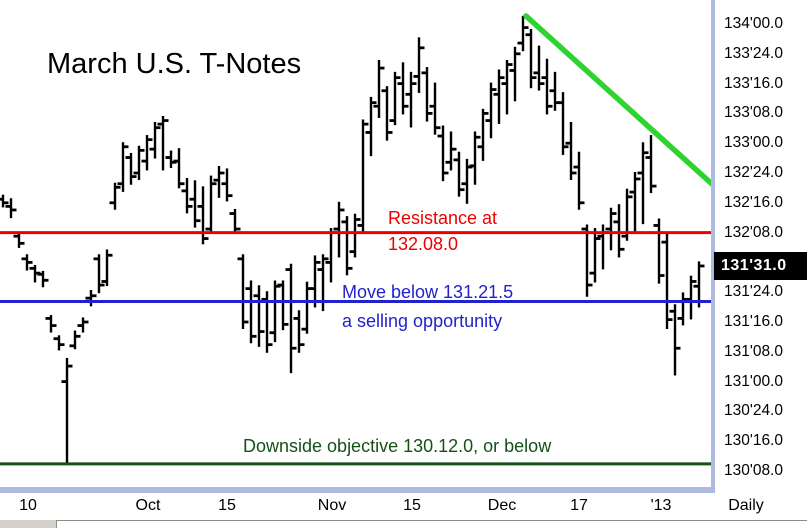 The height and width of the screenshot is (528, 807). I want to click on resistance-annotation: Resistance at 132.08.0, so click(442, 231).